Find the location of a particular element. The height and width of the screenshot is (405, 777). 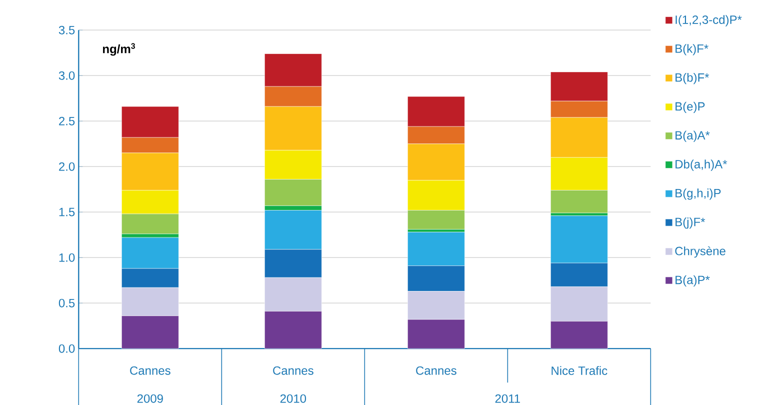

text: 2010 is located at coordinates (293, 398).